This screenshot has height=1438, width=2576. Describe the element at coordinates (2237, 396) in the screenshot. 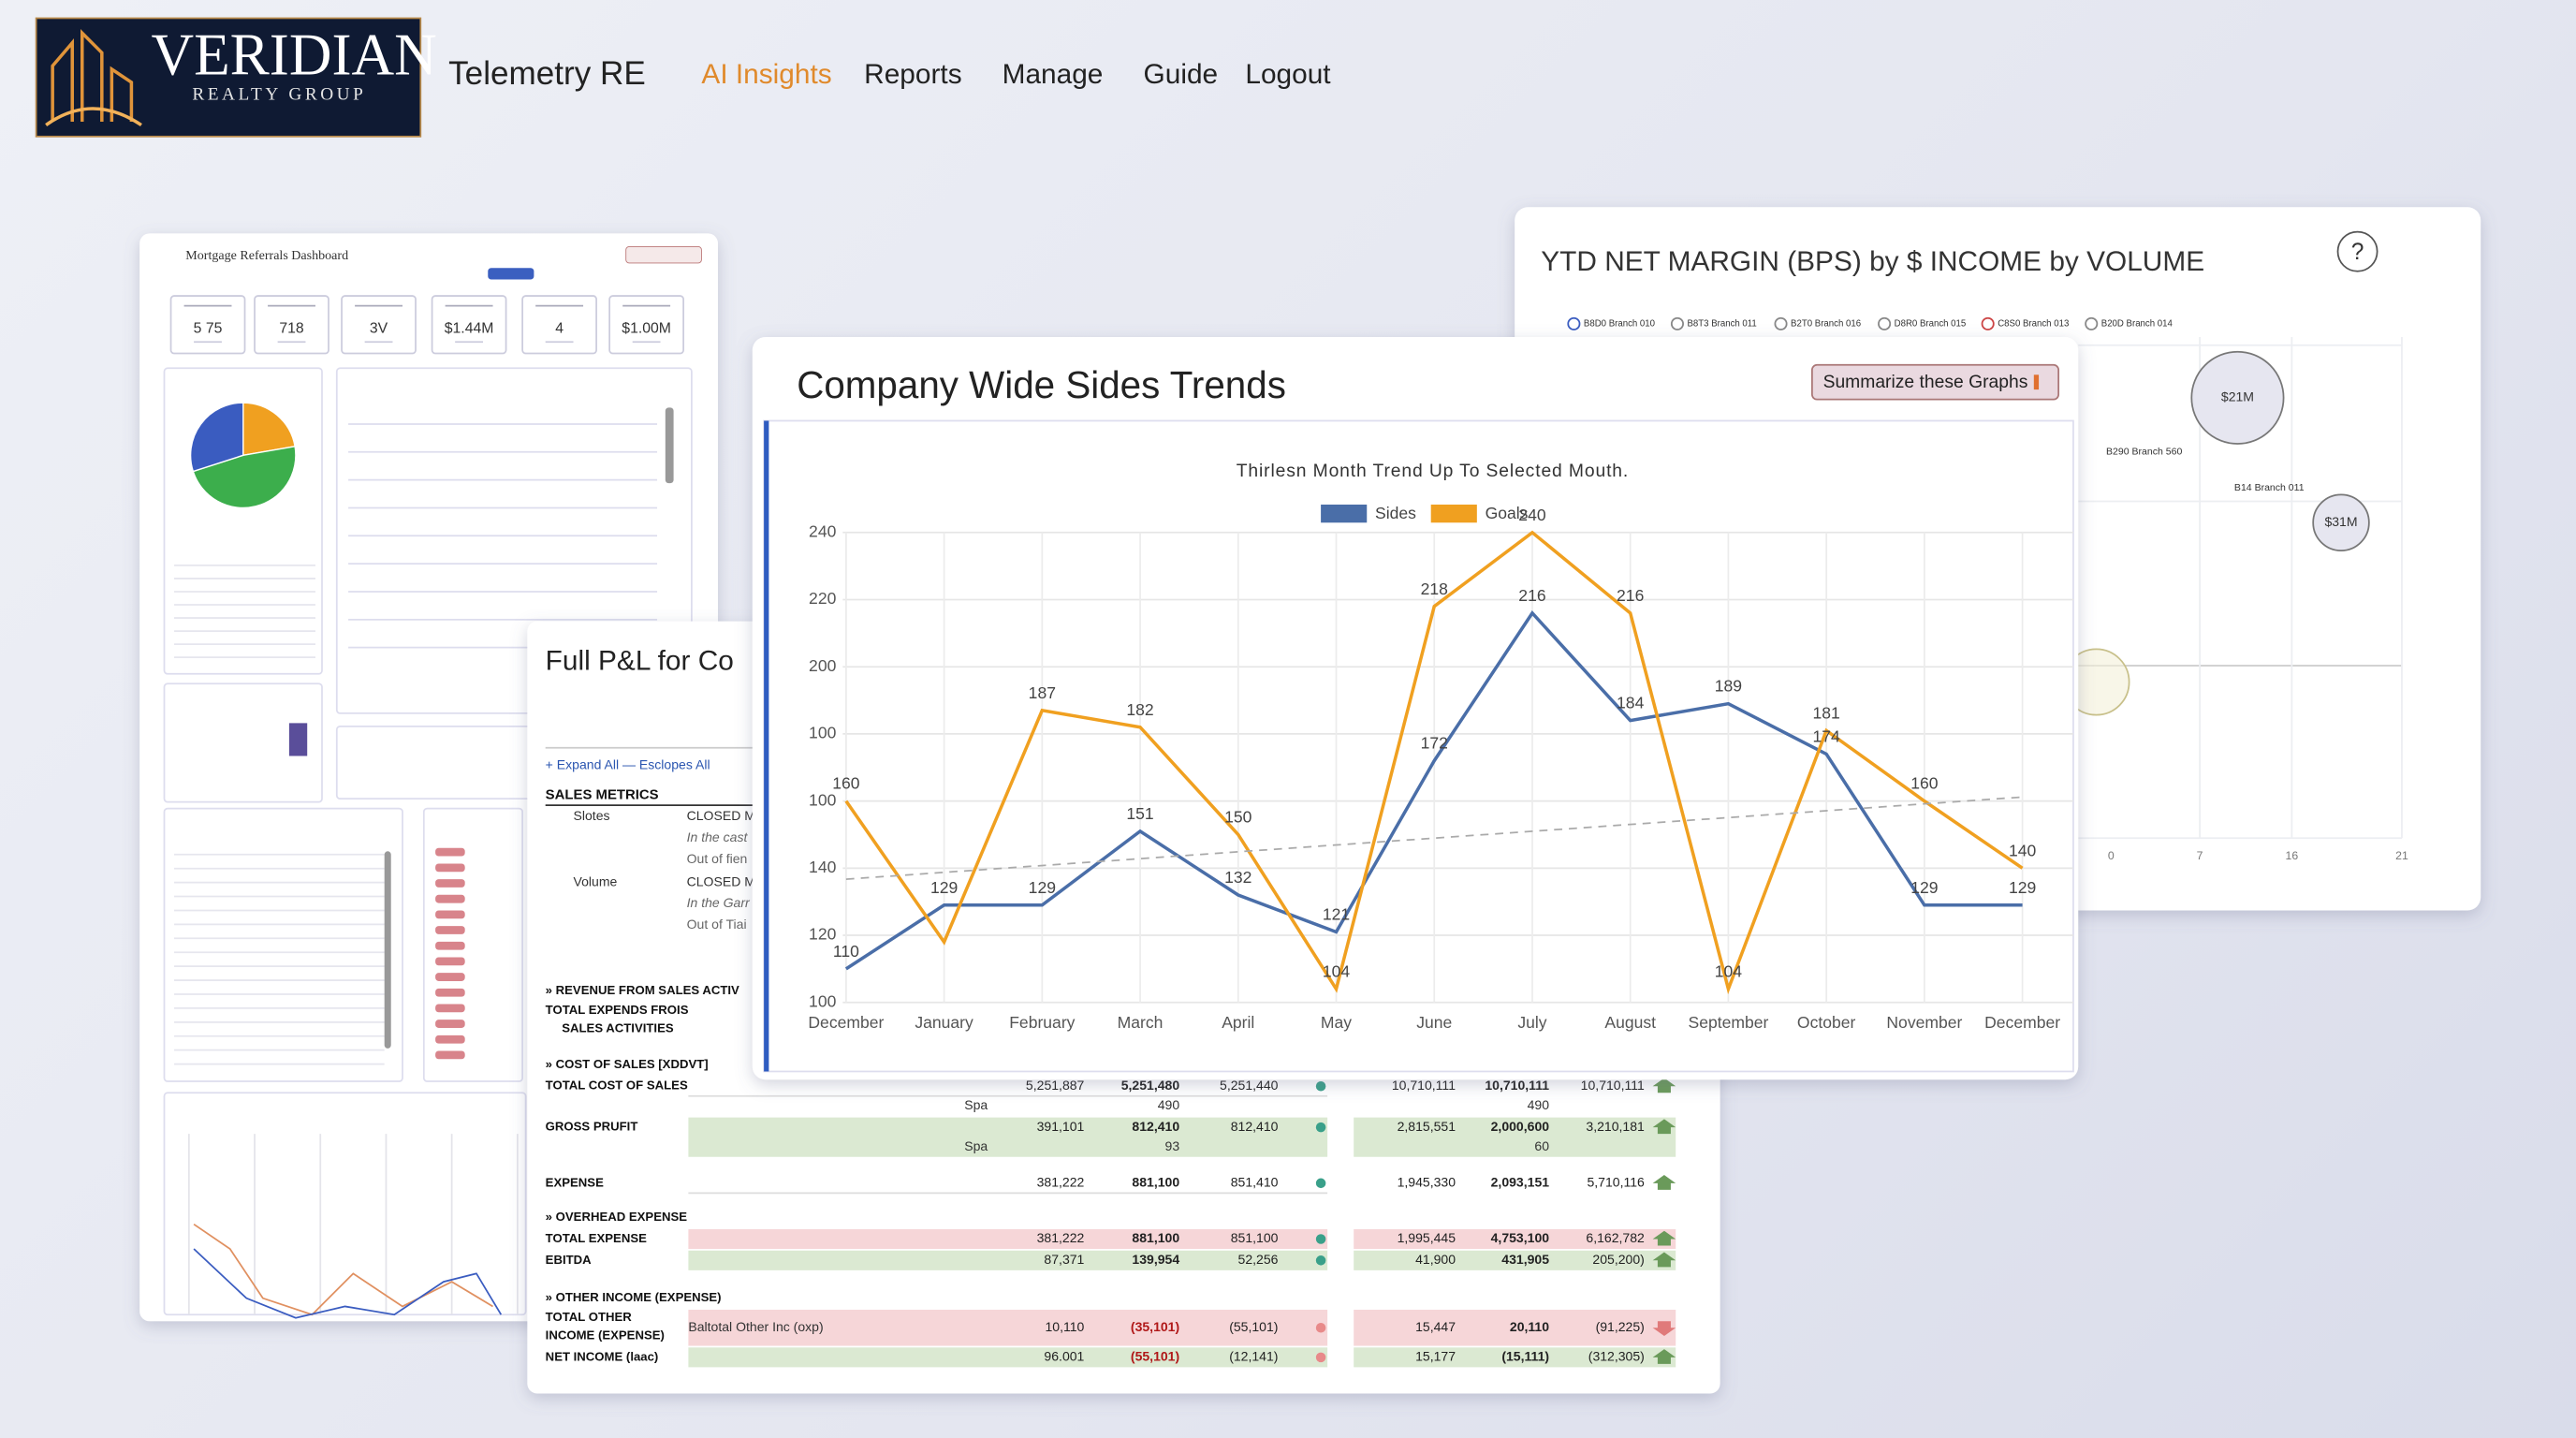

I see `bubble-label: $21M` at that location.